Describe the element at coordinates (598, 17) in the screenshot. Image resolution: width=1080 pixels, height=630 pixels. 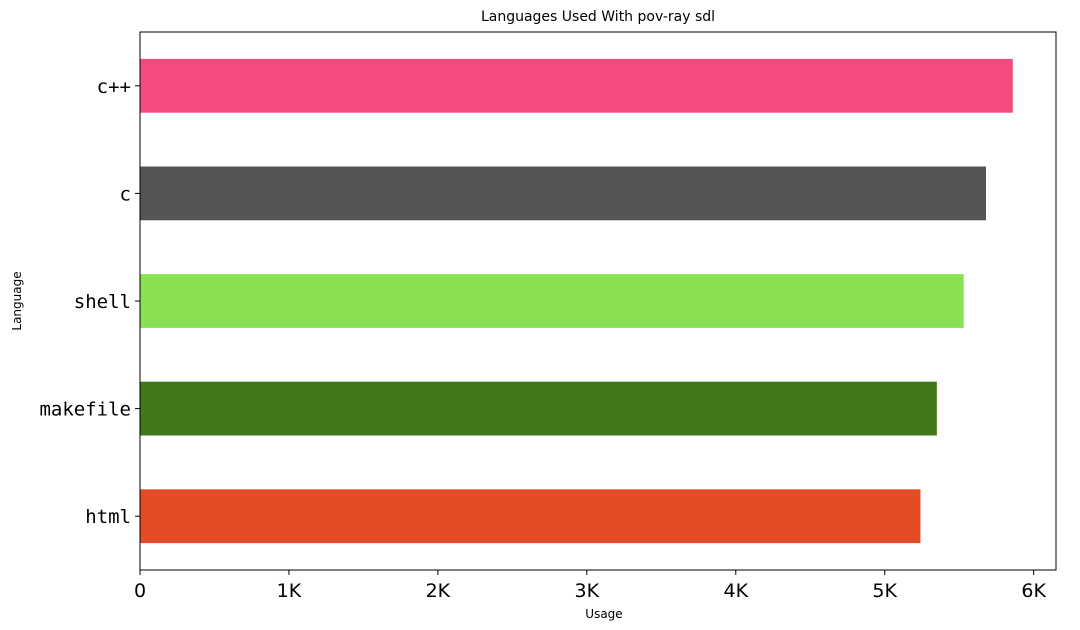
I see `chart-title: Languages Used With pov-ray sdl` at that location.